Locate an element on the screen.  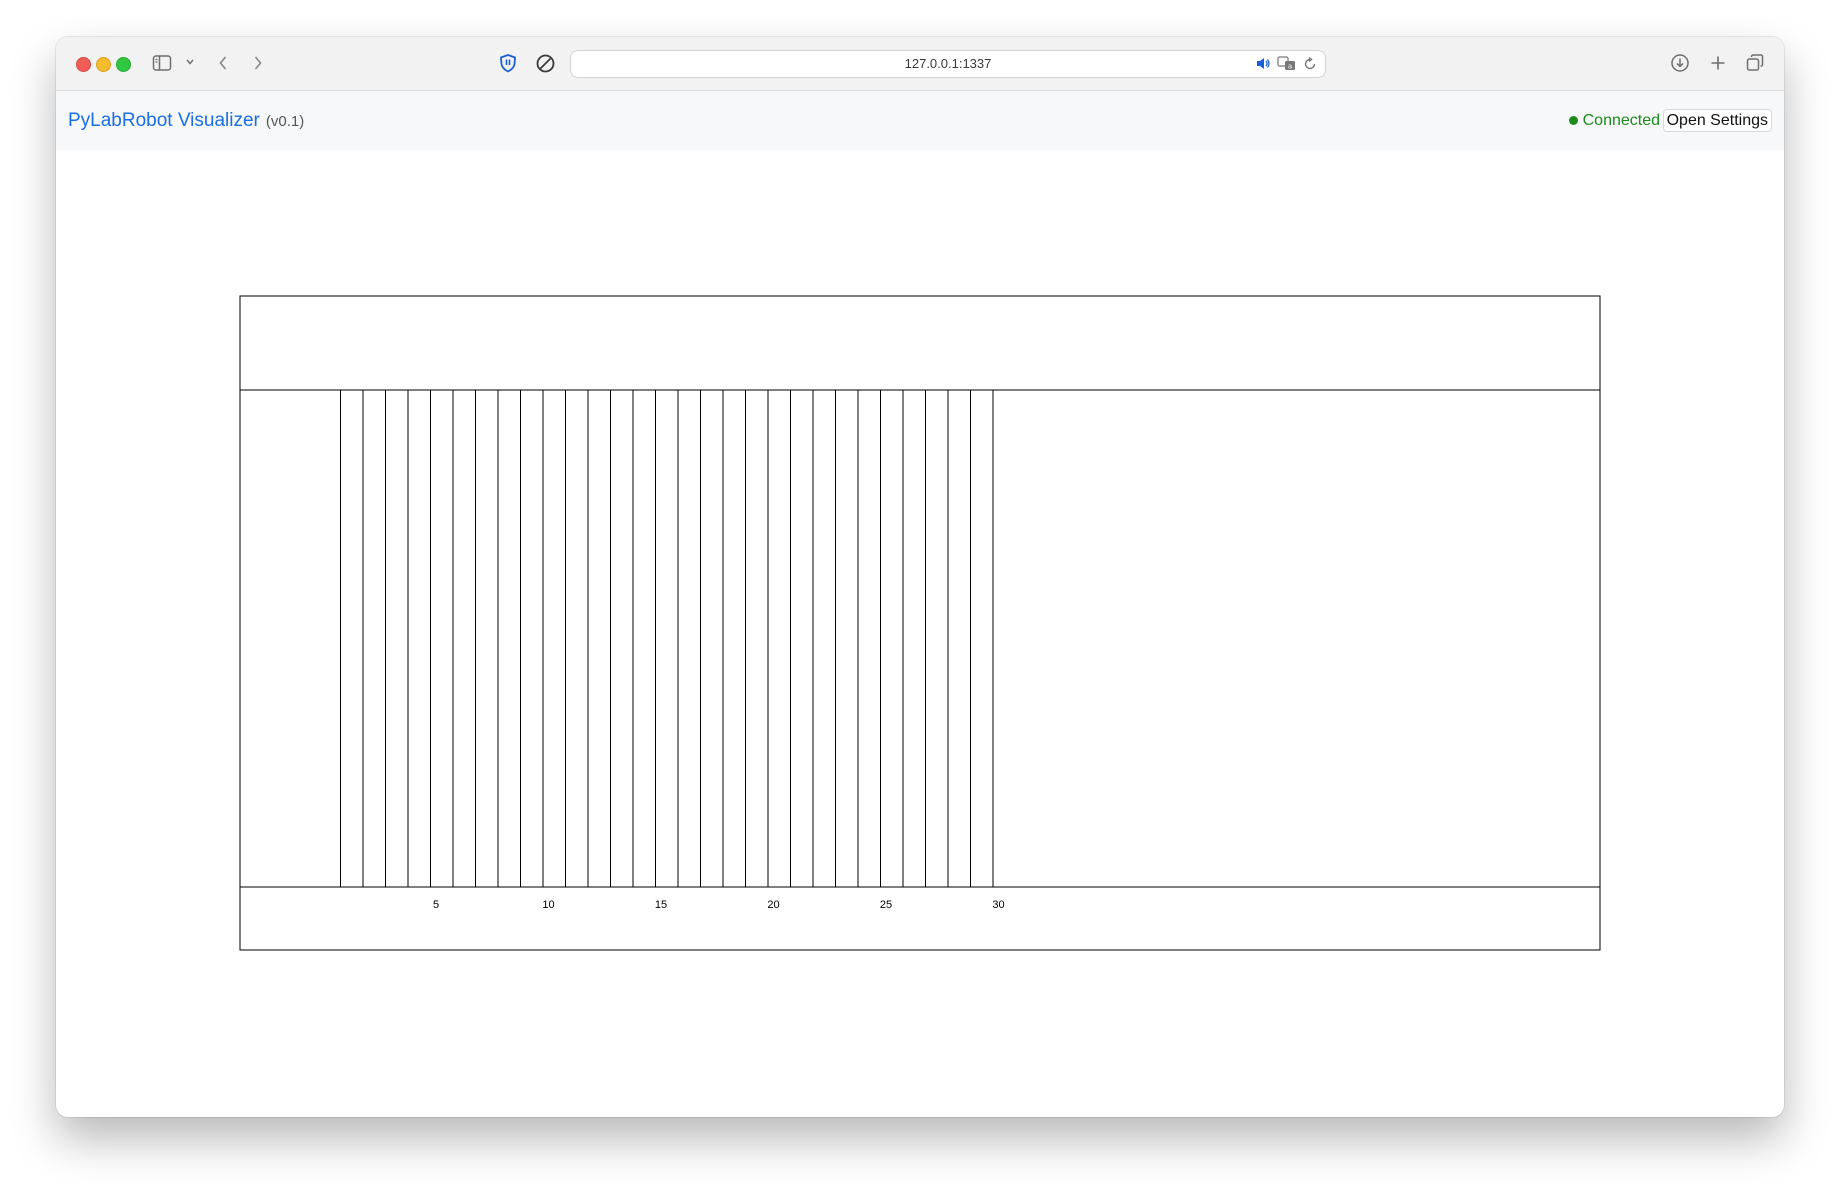
connection-status: Connected is located at coordinates (1614, 120).